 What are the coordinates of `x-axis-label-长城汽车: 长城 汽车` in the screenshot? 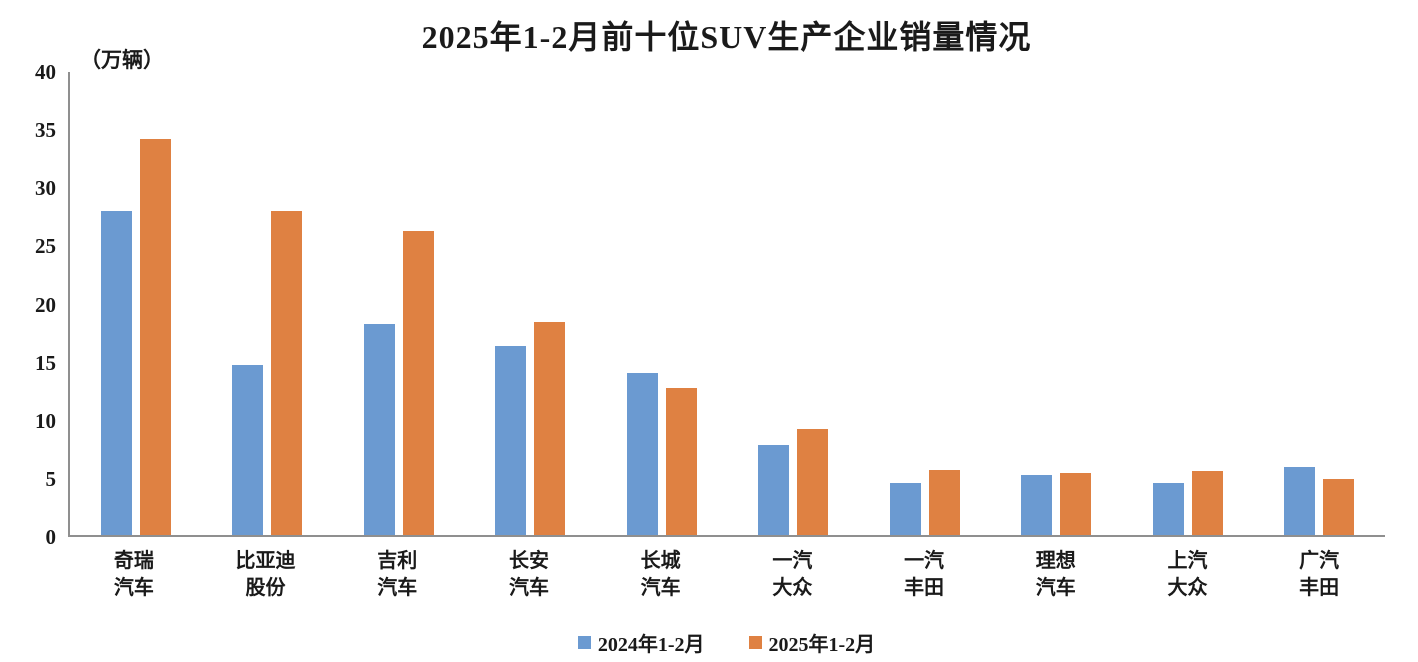 It's located at (661, 575).